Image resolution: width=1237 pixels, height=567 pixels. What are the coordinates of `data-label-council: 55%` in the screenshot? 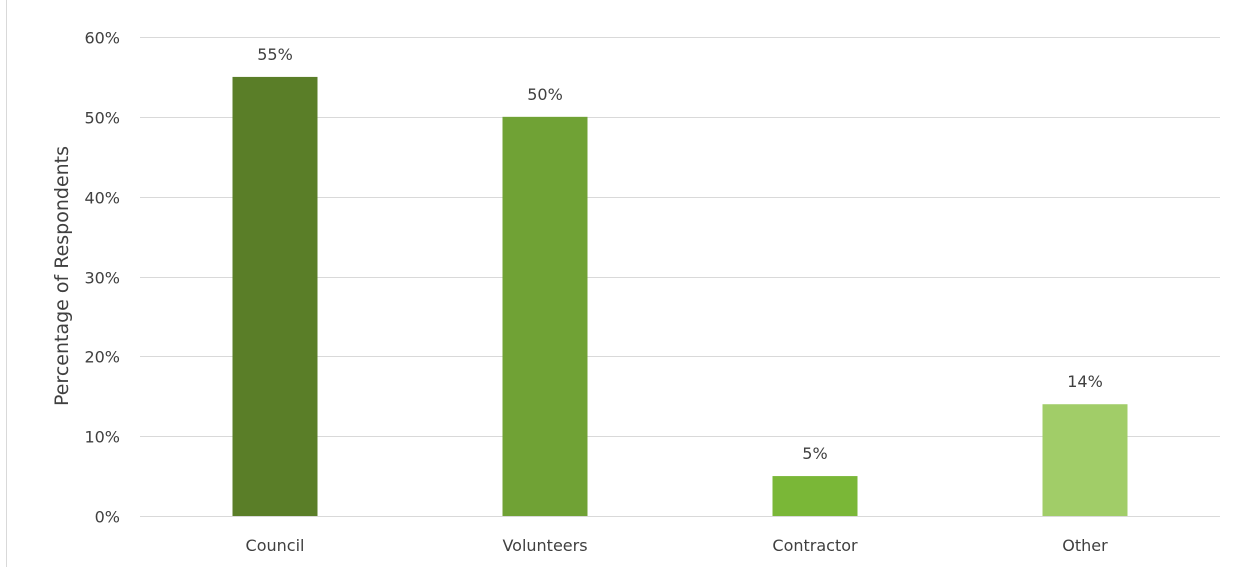 It's located at (275, 54).